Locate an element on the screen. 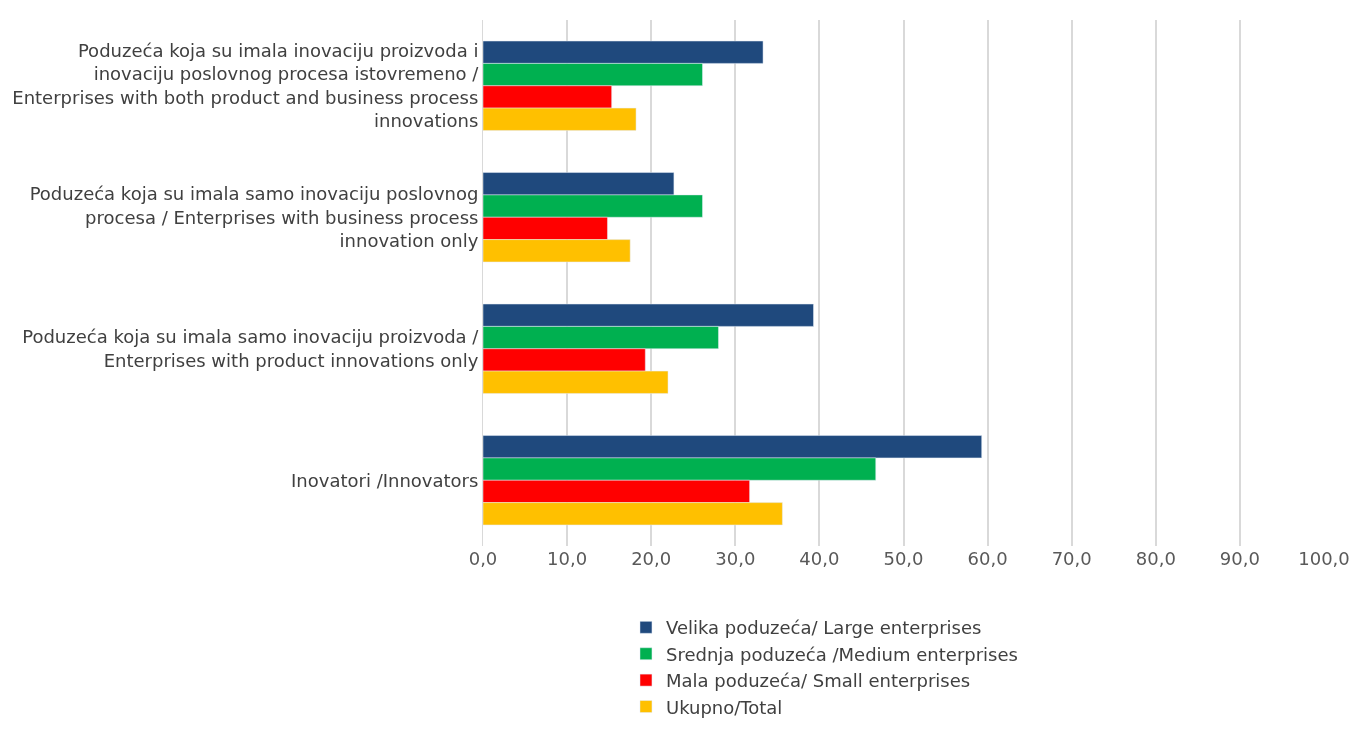 This screenshot has width=1362, height=737. x-tick-label: 20,0 is located at coordinates (651, 558).